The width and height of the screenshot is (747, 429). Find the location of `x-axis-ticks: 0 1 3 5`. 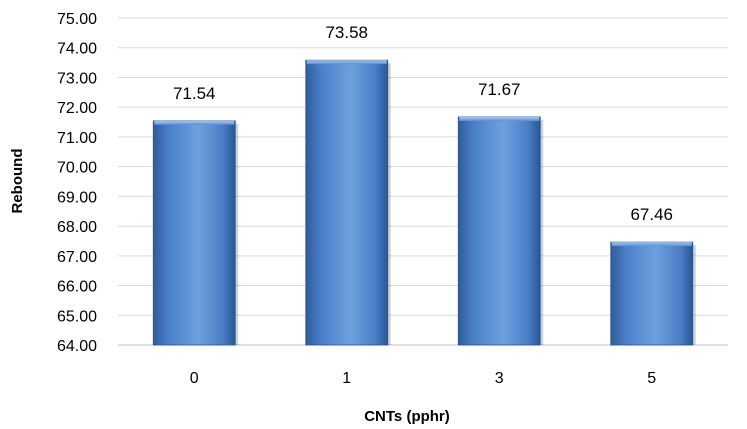

x-axis-ticks: 0 1 3 5 is located at coordinates (423, 378).